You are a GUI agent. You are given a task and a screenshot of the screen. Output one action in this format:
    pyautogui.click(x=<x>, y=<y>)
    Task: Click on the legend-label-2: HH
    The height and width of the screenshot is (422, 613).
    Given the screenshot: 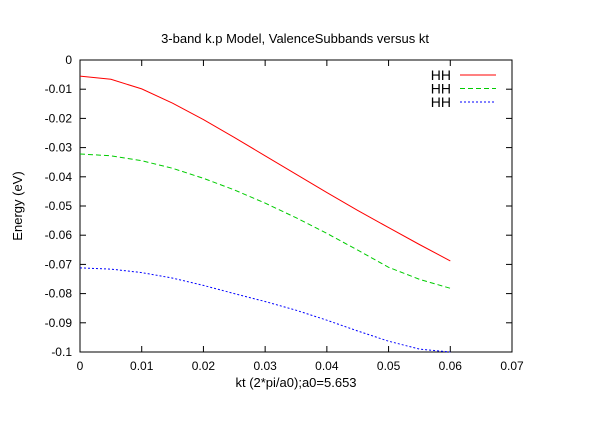 What is the action you would take?
    pyautogui.click(x=441, y=89)
    